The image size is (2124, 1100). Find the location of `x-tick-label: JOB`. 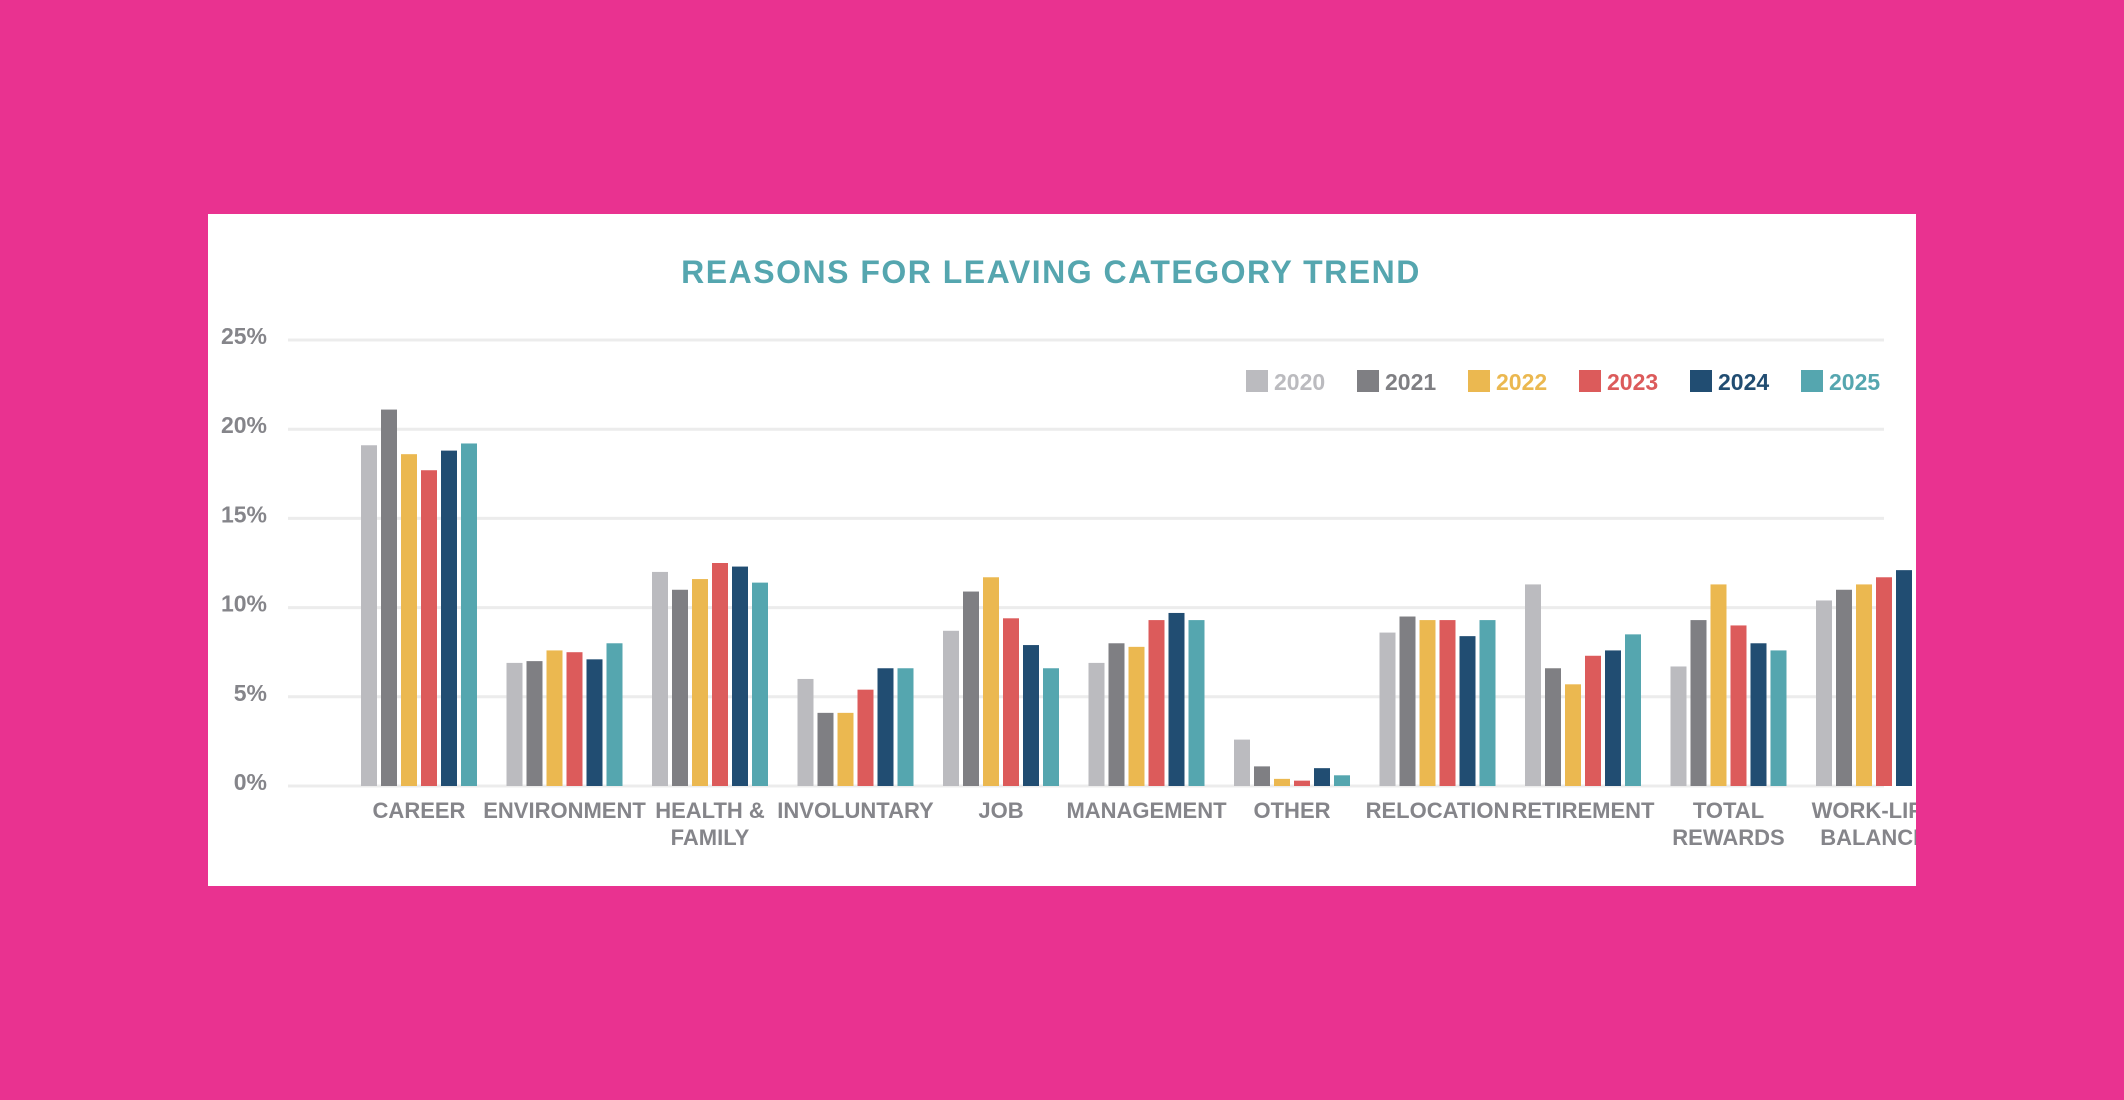

x-tick-label: JOB is located at coordinates (1000, 810).